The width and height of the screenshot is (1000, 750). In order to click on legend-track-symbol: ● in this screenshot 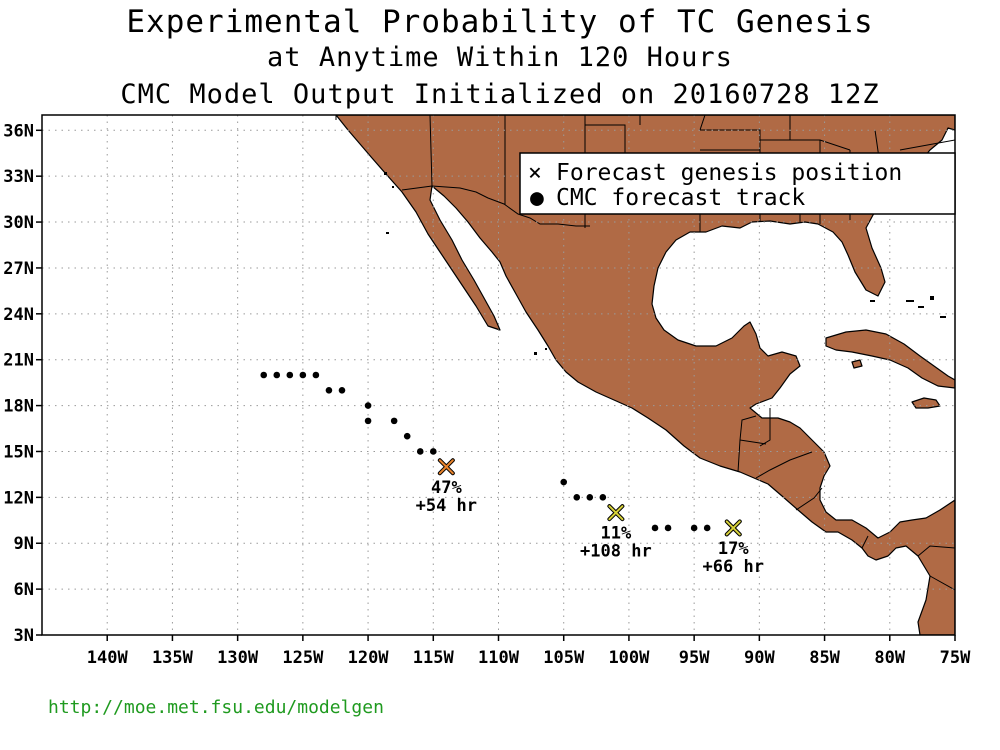, I will do `click(537, 198)`.